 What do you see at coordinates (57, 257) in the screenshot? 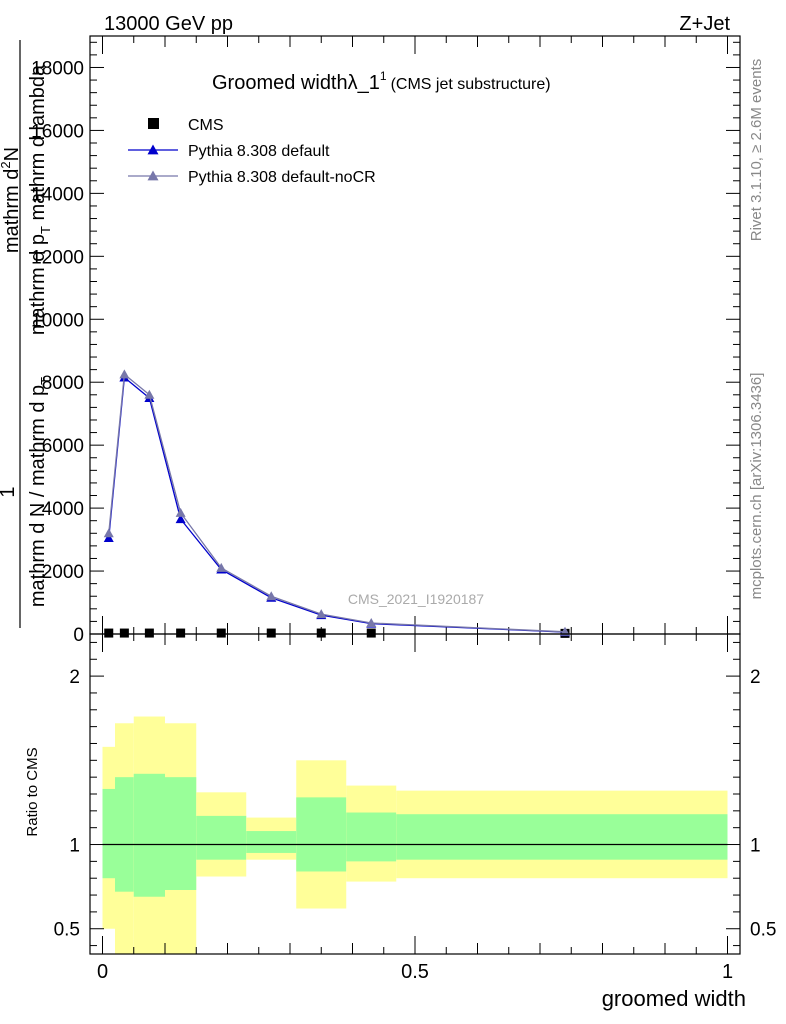
I see `main-ytick-label: 12000` at bounding box center [57, 257].